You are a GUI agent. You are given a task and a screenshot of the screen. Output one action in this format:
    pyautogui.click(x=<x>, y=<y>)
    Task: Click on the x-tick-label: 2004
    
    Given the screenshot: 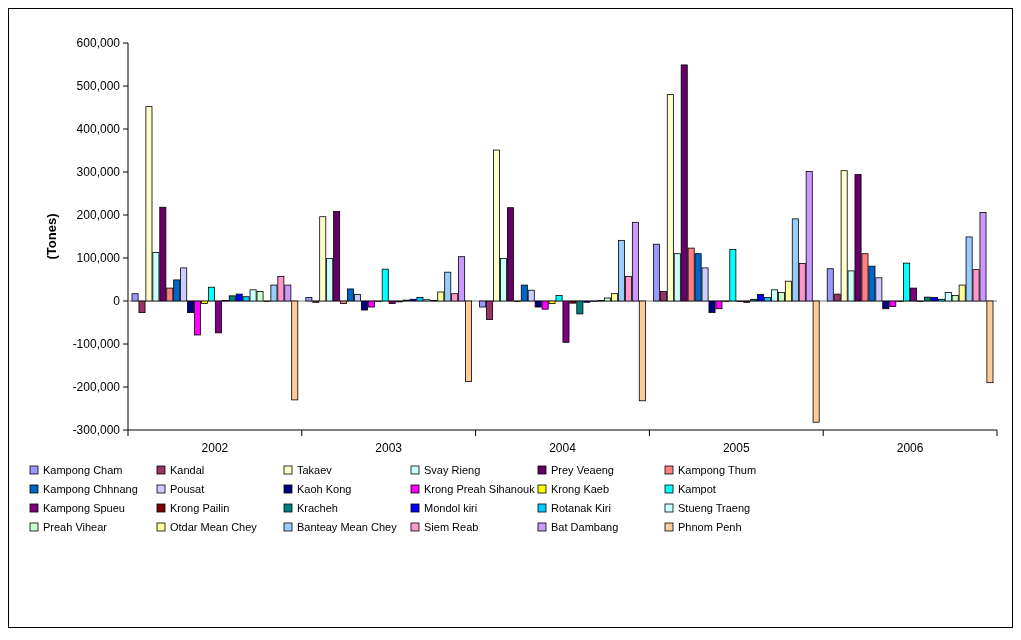 What is the action you would take?
    pyautogui.click(x=563, y=448)
    